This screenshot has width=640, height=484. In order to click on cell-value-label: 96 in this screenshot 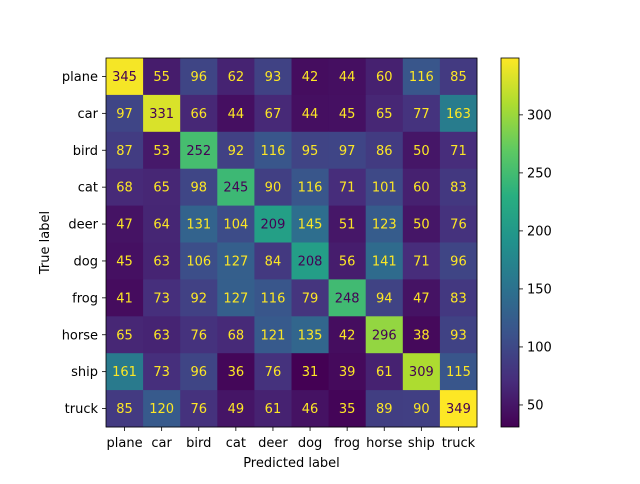, I will do `click(198, 77)`.